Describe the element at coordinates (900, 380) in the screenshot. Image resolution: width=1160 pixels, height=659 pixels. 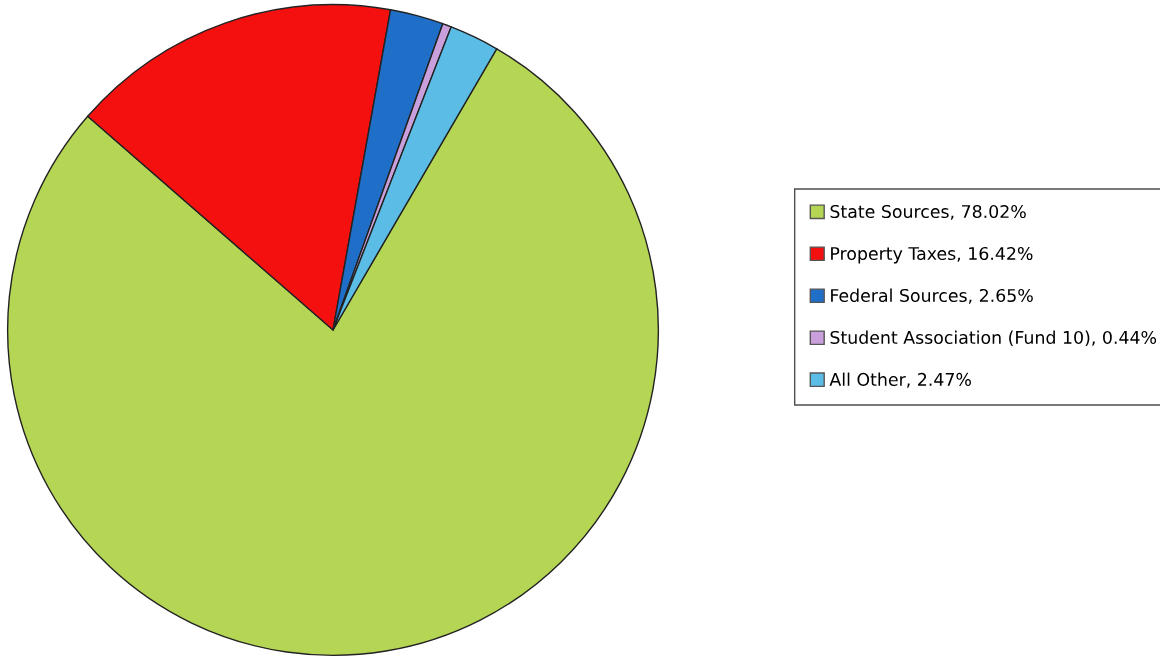
I see `legend-label: All Other, 2.47%` at that location.